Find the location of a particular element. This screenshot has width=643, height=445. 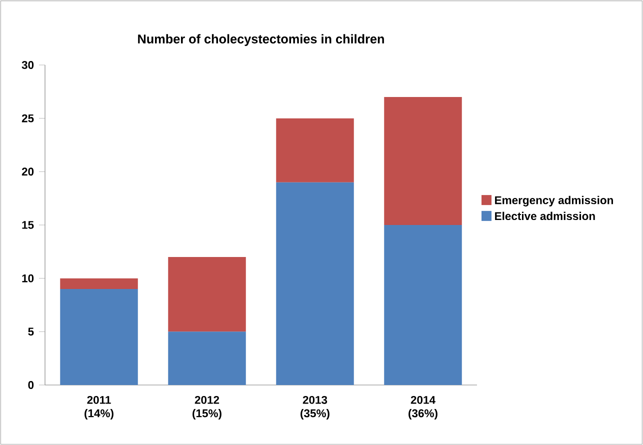

x-tick-label: 2011 (14%) is located at coordinates (99, 408).